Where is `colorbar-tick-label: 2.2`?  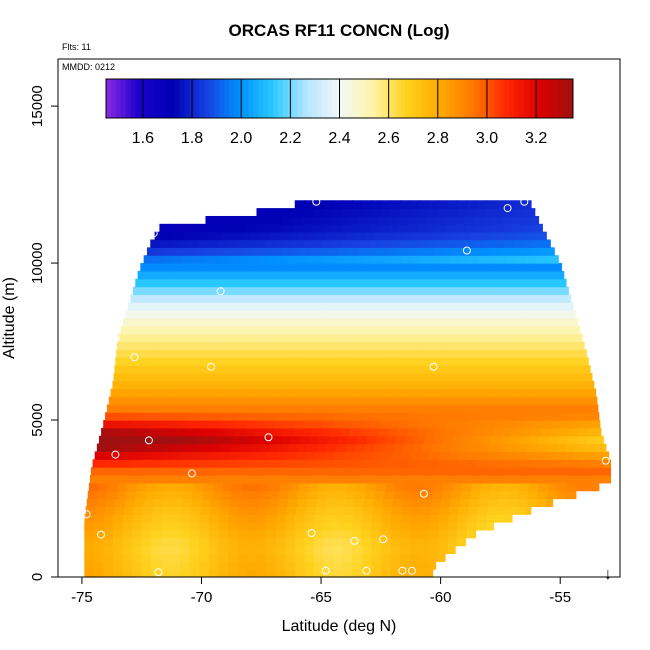
colorbar-tick-label: 2.2 is located at coordinates (290, 138).